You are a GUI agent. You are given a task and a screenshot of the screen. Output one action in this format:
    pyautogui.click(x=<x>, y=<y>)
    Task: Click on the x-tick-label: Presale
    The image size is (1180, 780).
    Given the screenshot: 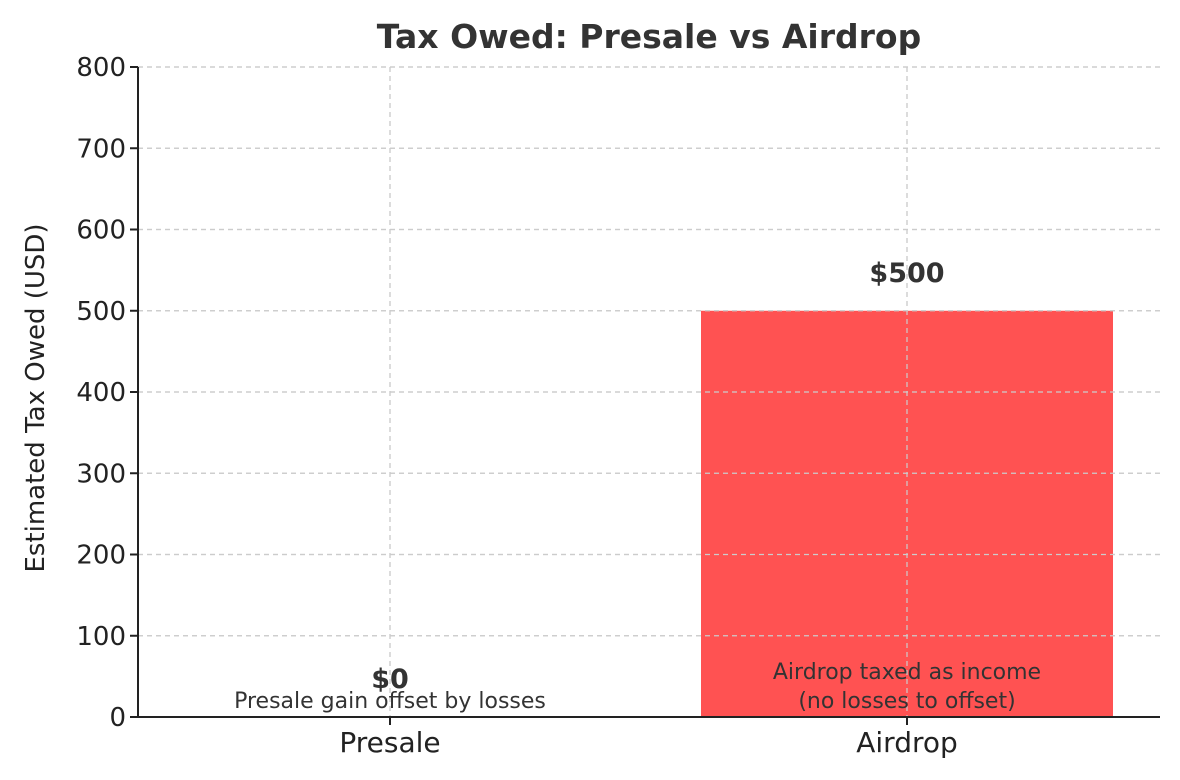 What is the action you would take?
    pyautogui.click(x=389, y=742)
    